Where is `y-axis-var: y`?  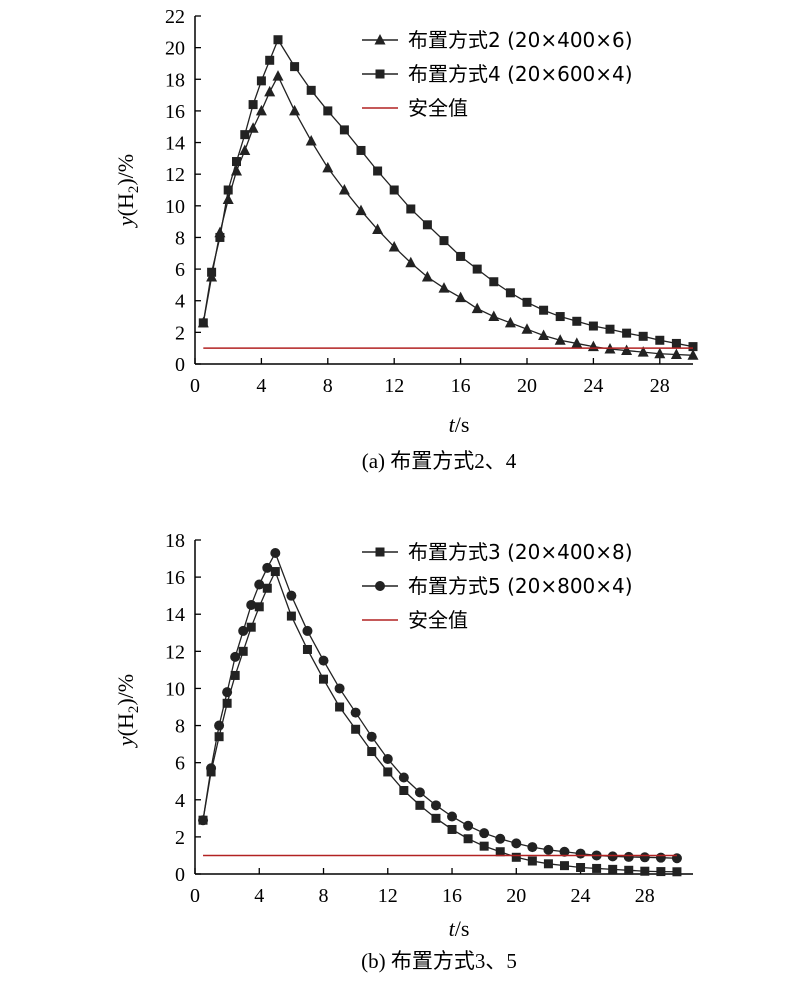
y-axis-var: y is located at coordinates (125, 222).